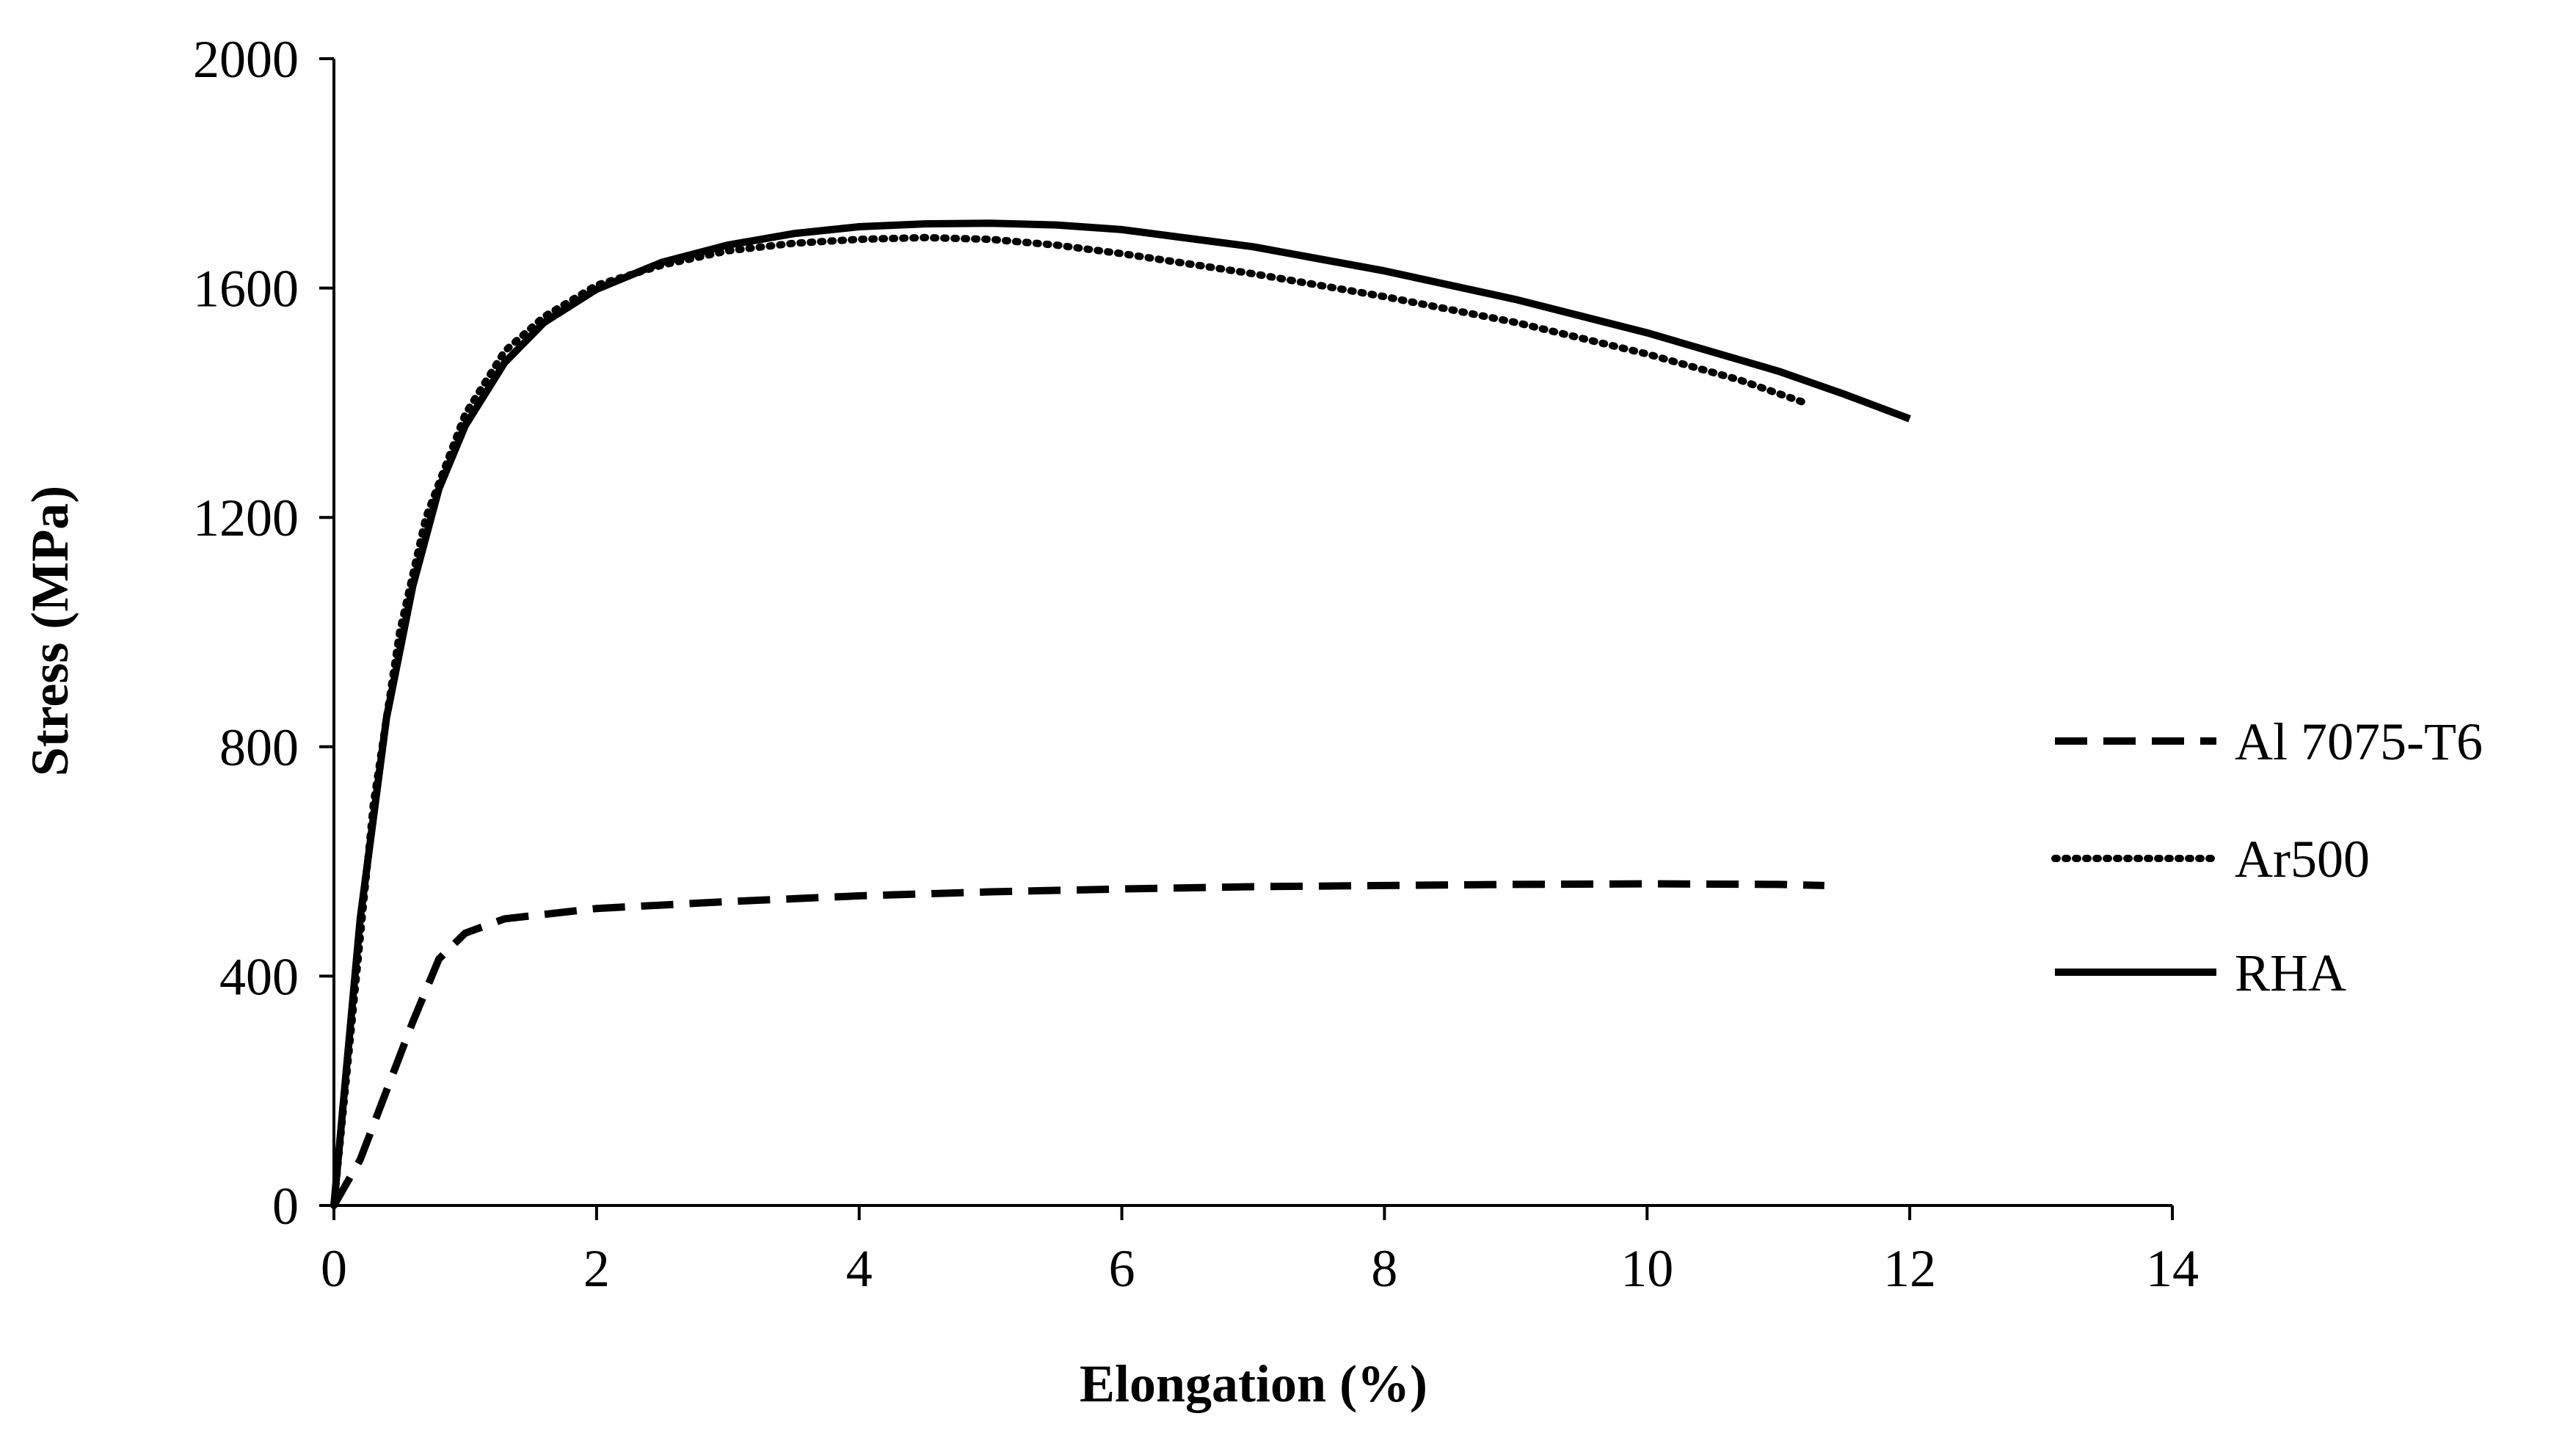  What do you see at coordinates (1077, 1044) in the screenshot?
I see `series-line-al-7075-t6` at bounding box center [1077, 1044].